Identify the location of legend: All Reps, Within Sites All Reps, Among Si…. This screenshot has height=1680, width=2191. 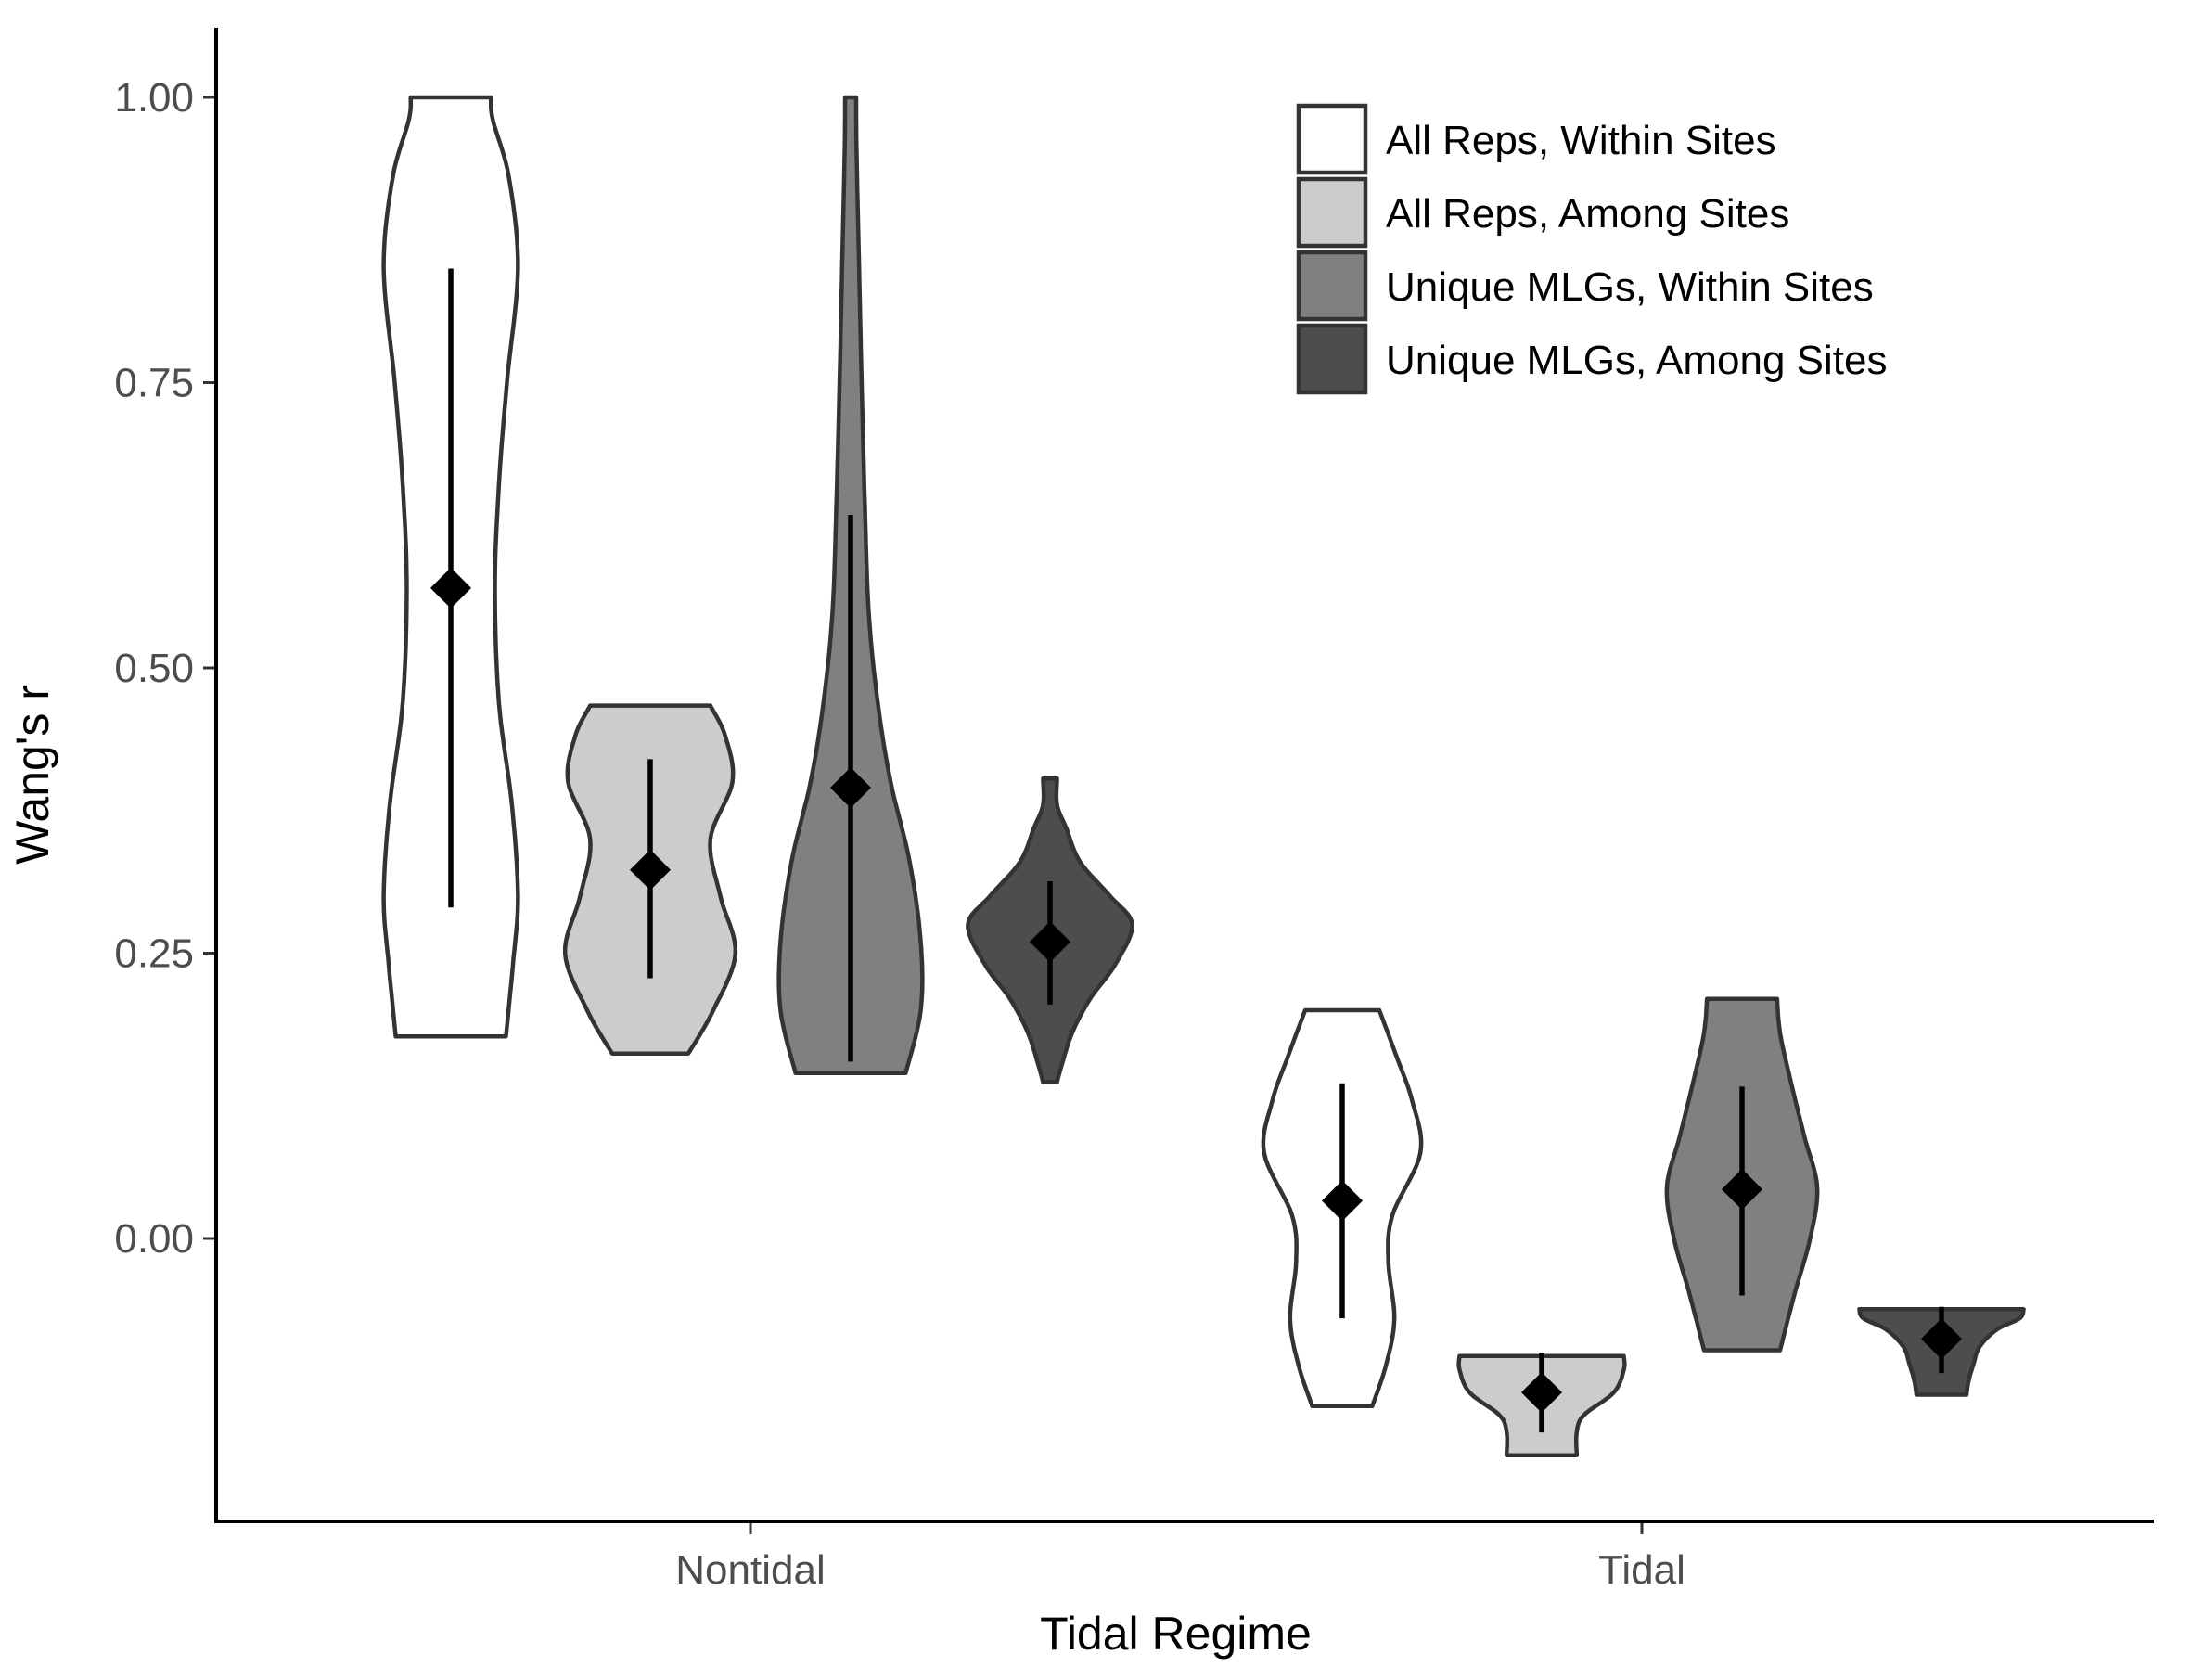
(1591, 249).